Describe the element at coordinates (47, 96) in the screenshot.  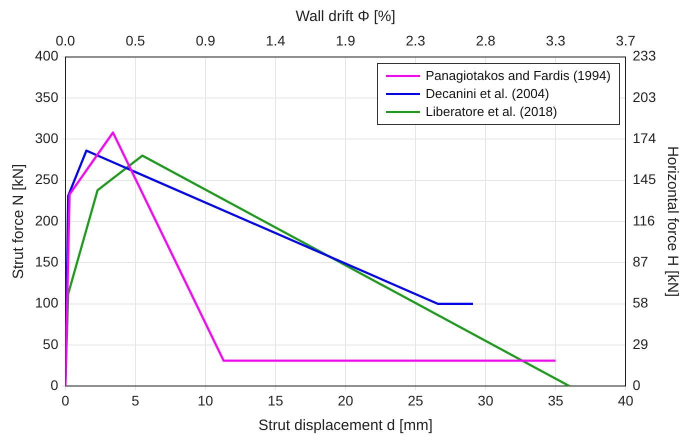
I see `y-tick-label: 350` at that location.